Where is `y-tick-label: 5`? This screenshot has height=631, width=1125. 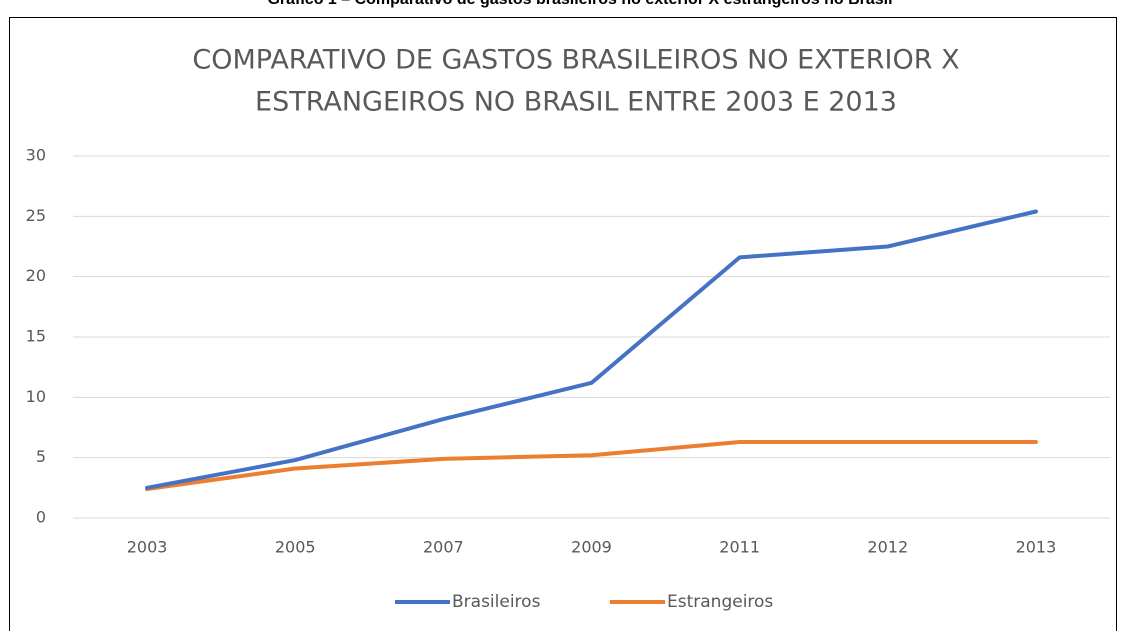
y-tick-label: 5 is located at coordinates (41, 456).